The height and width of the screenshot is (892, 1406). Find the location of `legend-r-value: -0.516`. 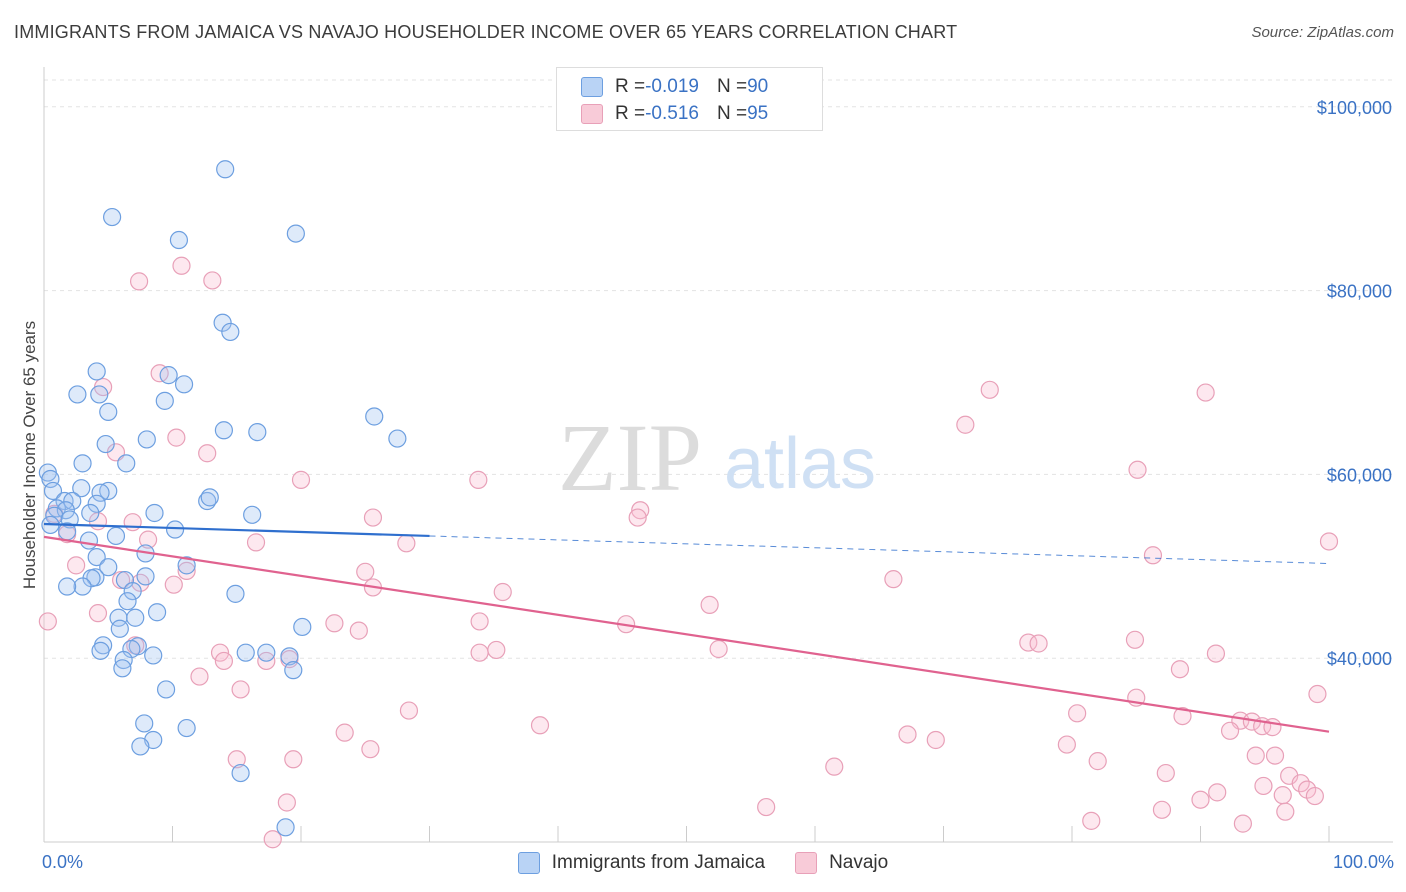

legend-r-value: -0.516 is located at coordinates (672, 113).